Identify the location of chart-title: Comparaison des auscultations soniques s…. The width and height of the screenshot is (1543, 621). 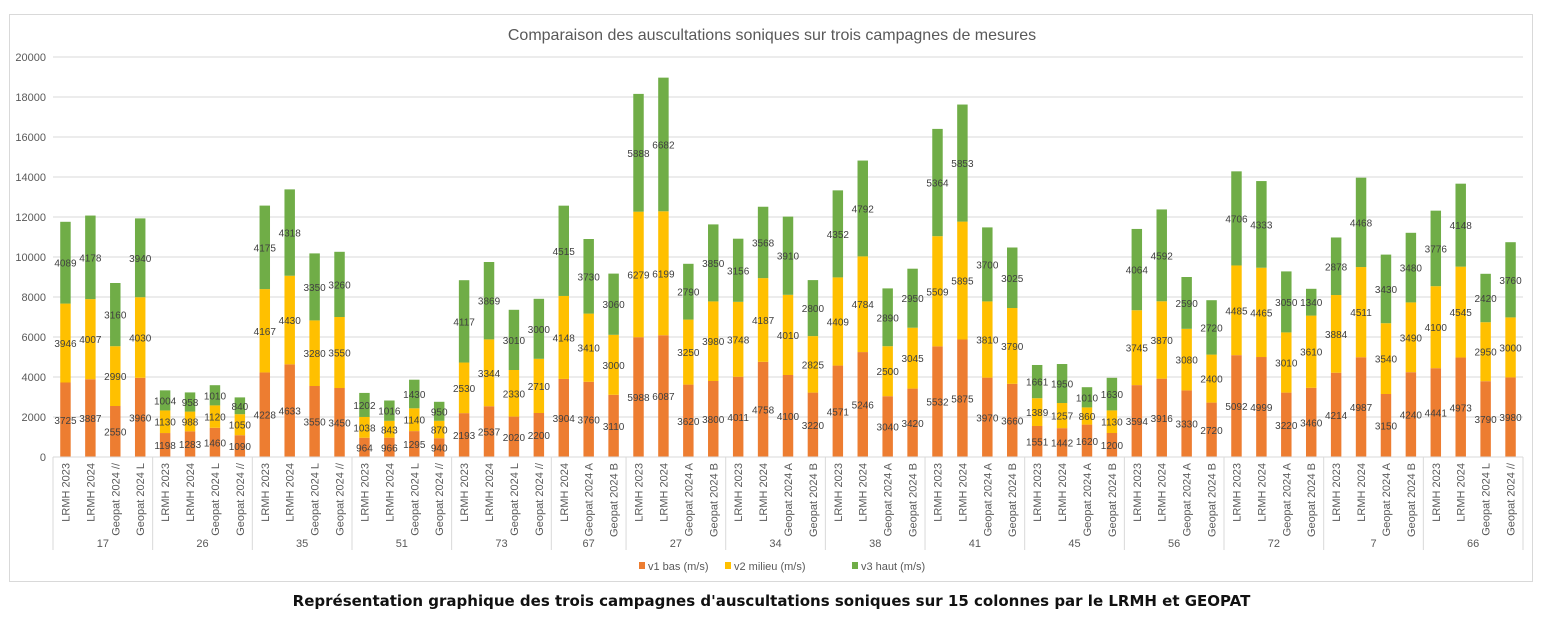
(772, 35).